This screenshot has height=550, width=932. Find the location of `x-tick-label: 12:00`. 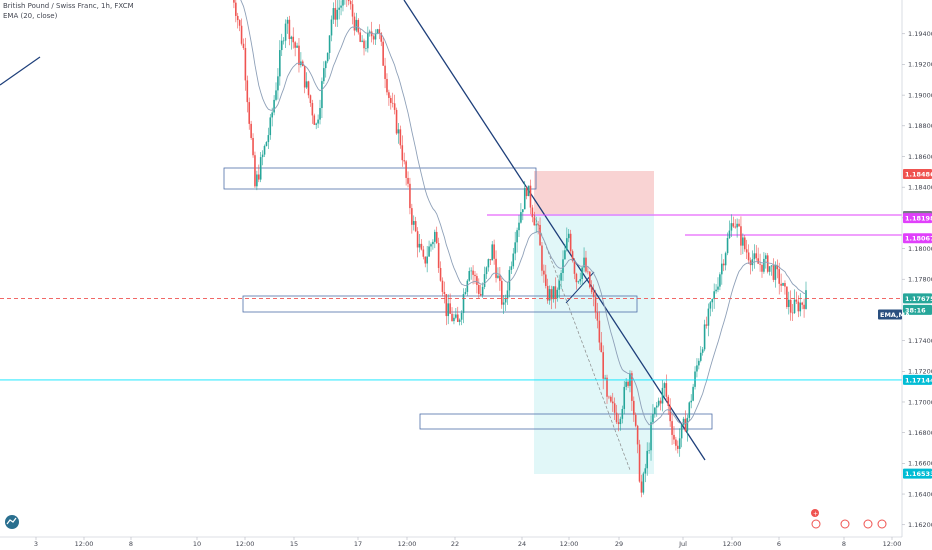

x-tick-label: 12:00 is located at coordinates (84, 544).